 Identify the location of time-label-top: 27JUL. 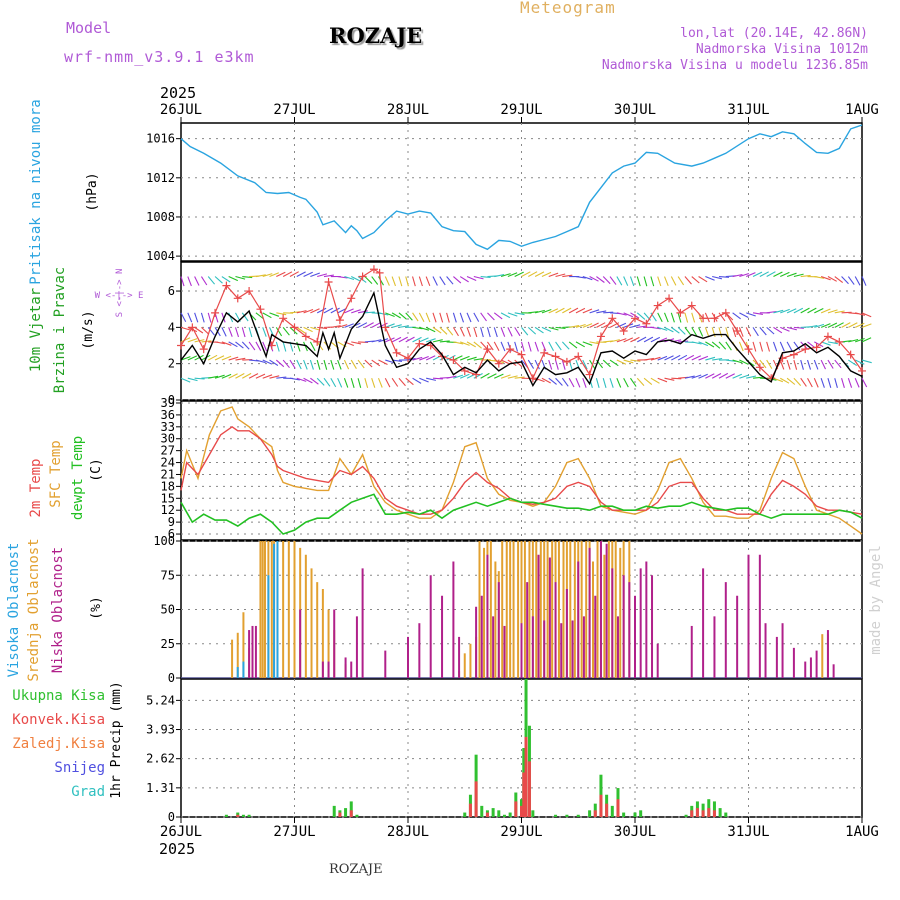
(294, 110).